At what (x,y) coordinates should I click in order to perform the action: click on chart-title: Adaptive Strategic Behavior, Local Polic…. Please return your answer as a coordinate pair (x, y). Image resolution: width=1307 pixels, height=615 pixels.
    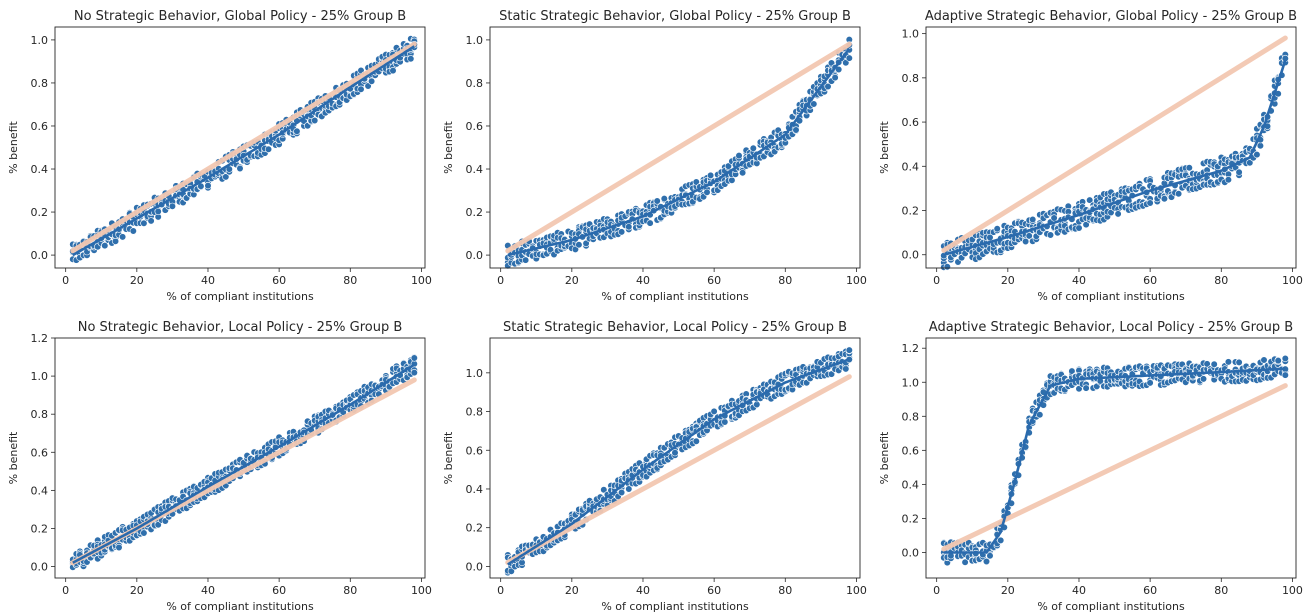
    Looking at the image, I should click on (1111, 327).